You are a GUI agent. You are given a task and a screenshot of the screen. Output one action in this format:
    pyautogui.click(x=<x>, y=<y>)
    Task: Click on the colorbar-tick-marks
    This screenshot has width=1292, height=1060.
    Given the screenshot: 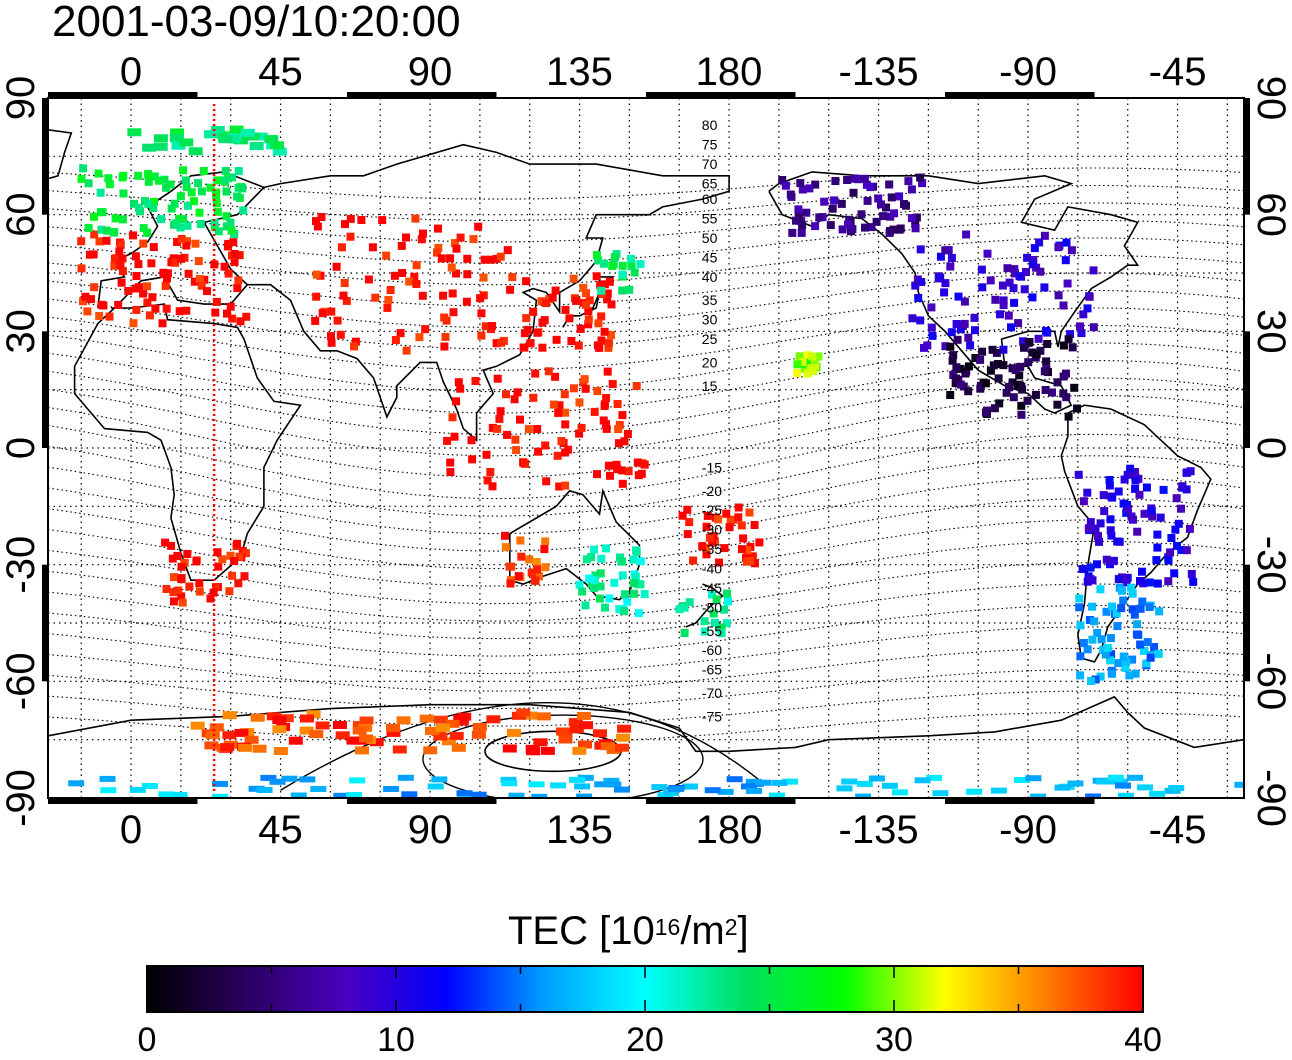 What is the action you would take?
    pyautogui.click(x=645, y=989)
    